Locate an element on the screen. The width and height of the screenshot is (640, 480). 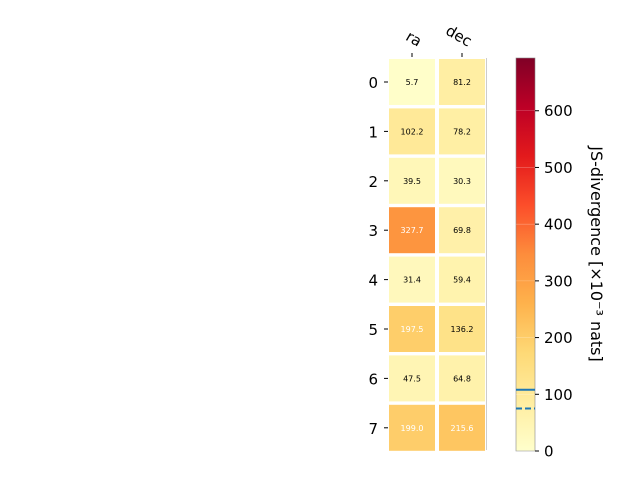
colorbar-label: JS-divergence [×10⁻³ nats] is located at coordinates (596, 253).